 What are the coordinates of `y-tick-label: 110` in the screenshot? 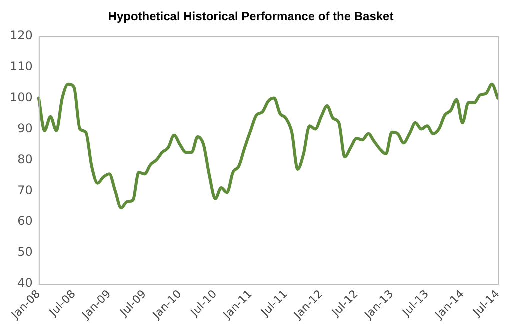 It's located at (21, 66).